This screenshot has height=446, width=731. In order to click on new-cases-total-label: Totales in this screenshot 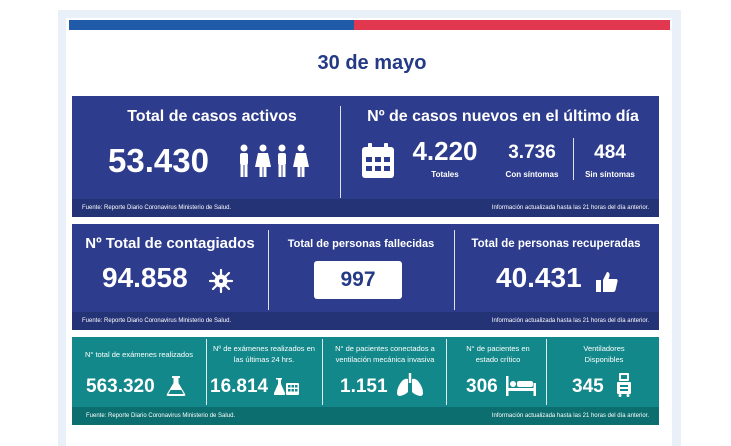, I will do `click(445, 174)`.